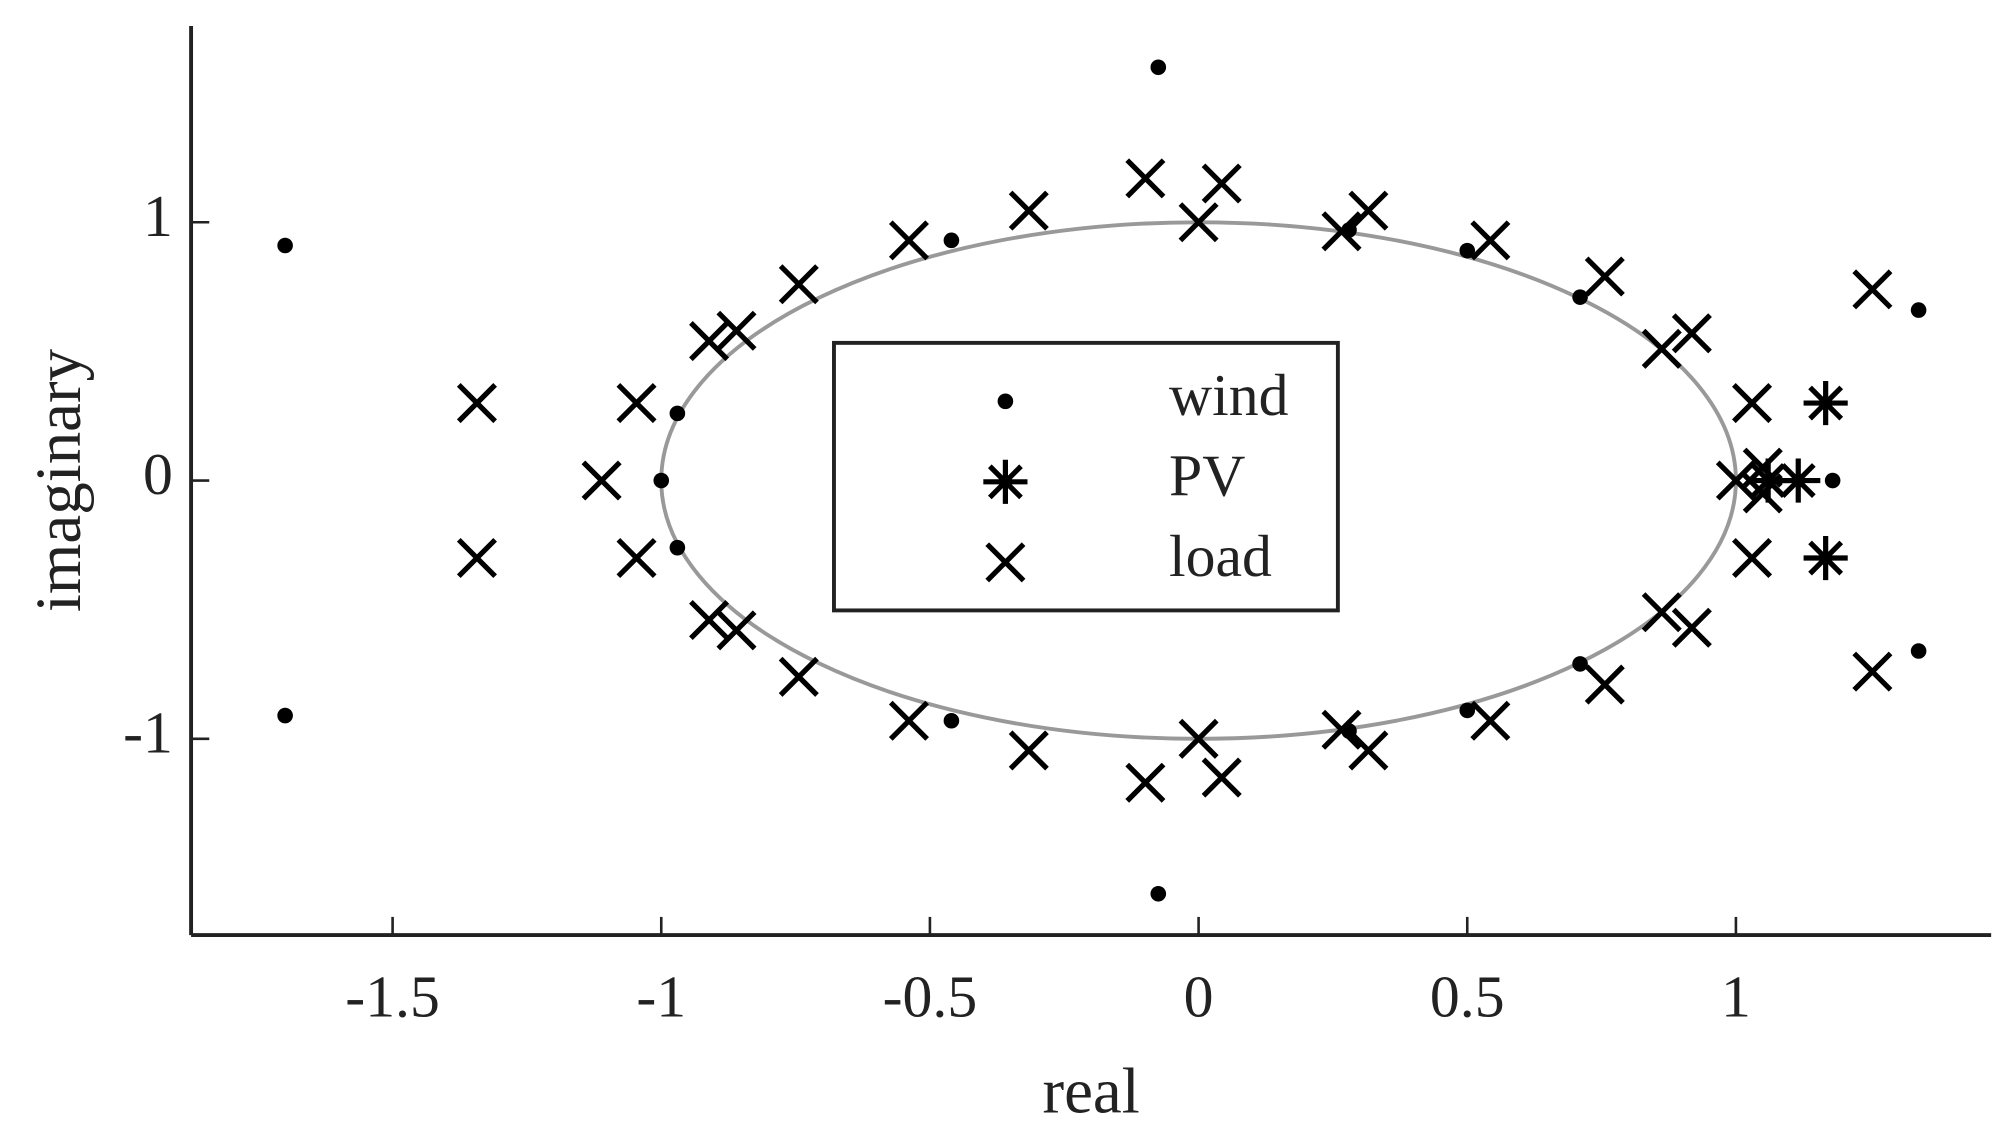 Image resolution: width=2016 pixels, height=1139 pixels. Describe the element at coordinates (1090, 1091) in the screenshot. I see `x-axis-label: real` at that location.